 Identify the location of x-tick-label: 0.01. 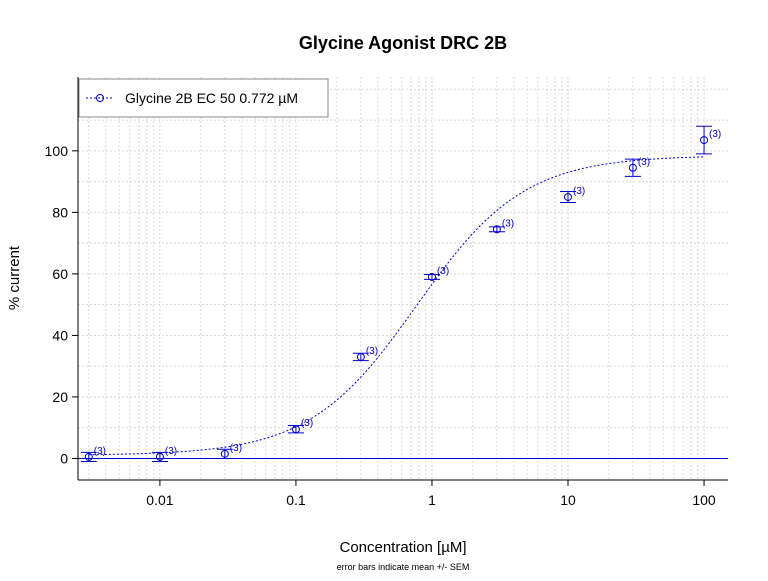
(159, 500).